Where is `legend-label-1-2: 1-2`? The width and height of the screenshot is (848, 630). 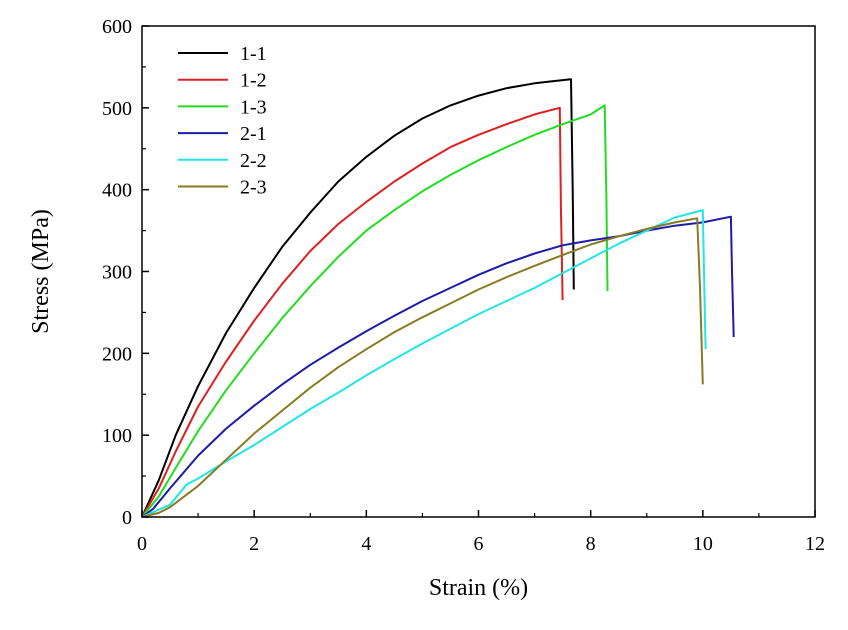 legend-label-1-2: 1-2 is located at coordinates (253, 81).